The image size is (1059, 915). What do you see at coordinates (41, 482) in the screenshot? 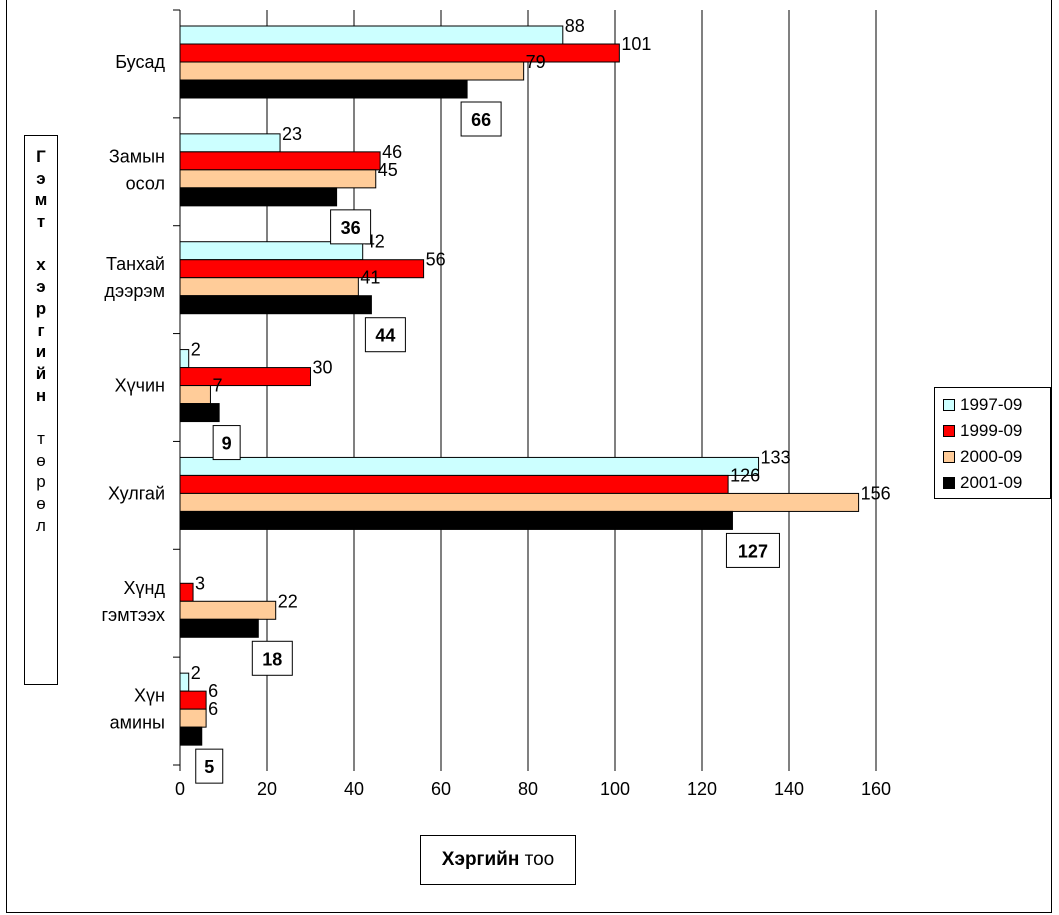
I see `y-axis-title-char: р` at bounding box center [41, 482].